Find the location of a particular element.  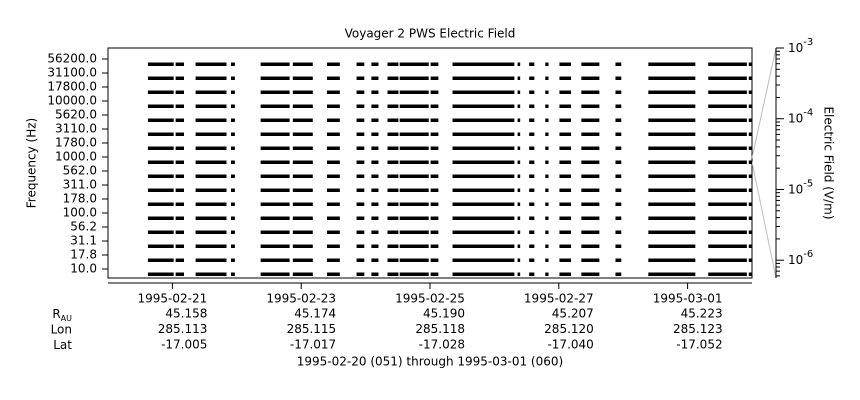

y-tick-label: 100.0 is located at coordinates (80, 213).